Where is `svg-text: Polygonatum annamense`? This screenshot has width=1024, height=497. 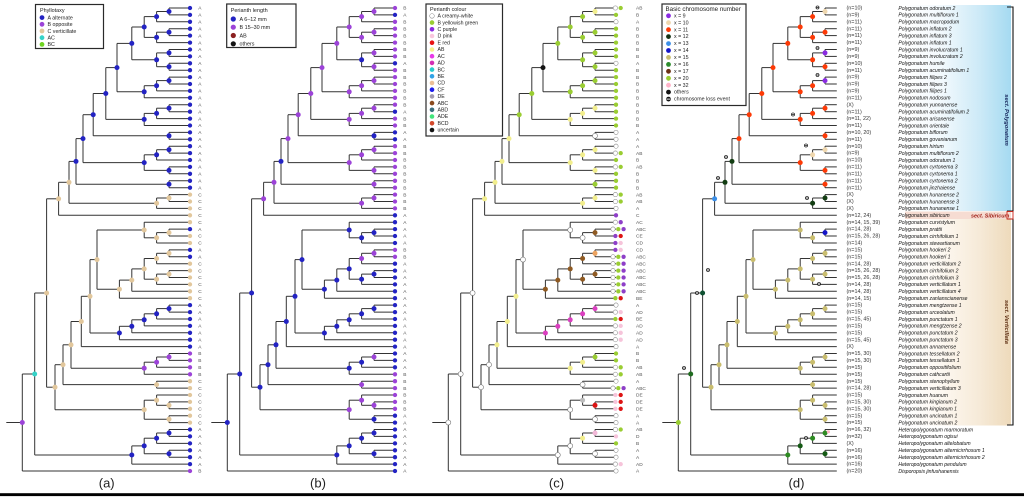 svg-text: Polygonatum annamense is located at coordinates (927, 347).